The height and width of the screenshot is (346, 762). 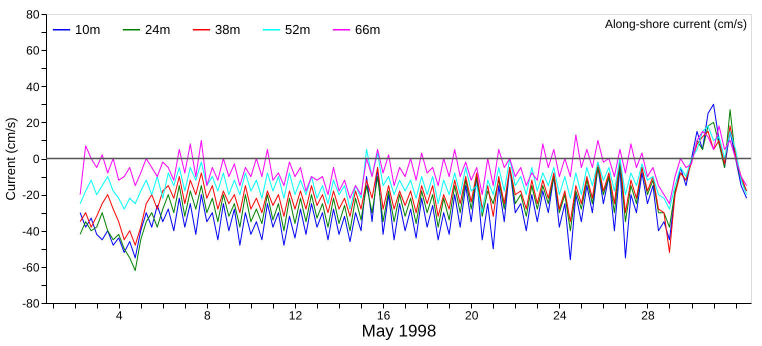 What do you see at coordinates (31, 195) in the screenshot?
I see `y-tick-label: -20` at bounding box center [31, 195].